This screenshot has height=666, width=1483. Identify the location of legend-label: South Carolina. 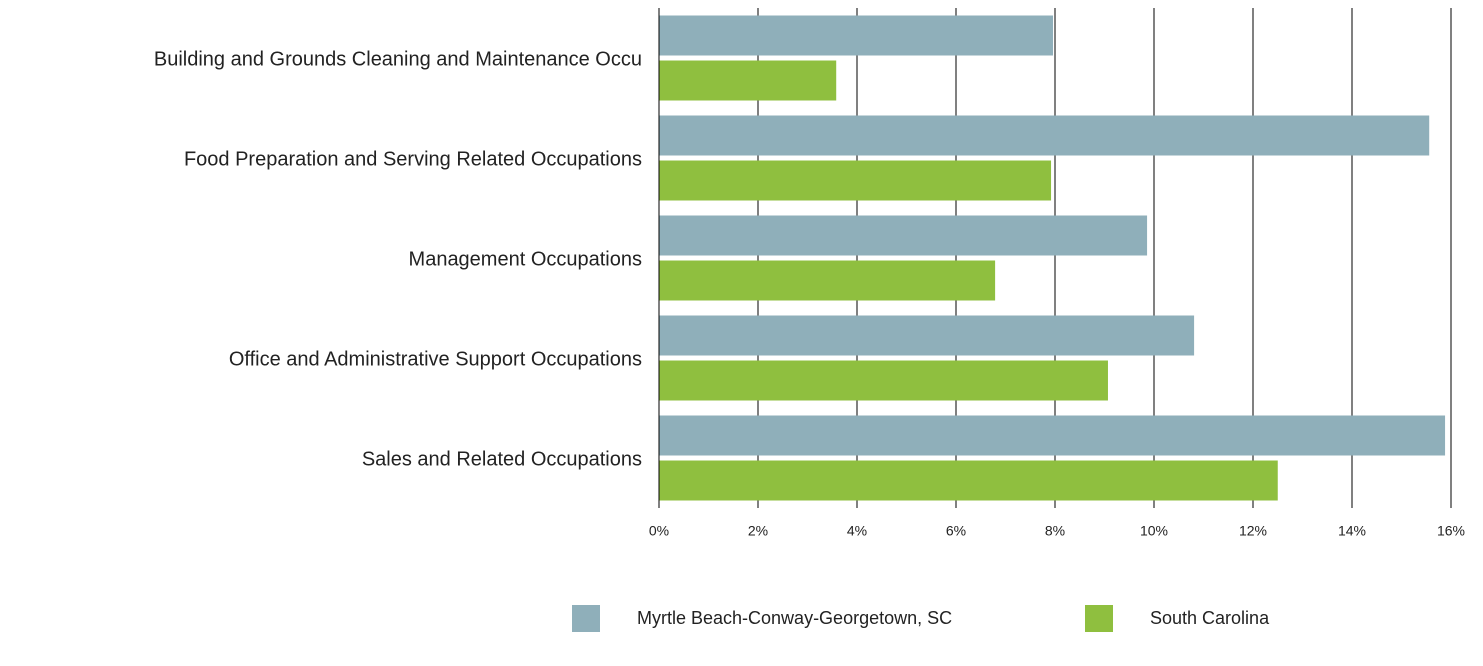
(1210, 618).